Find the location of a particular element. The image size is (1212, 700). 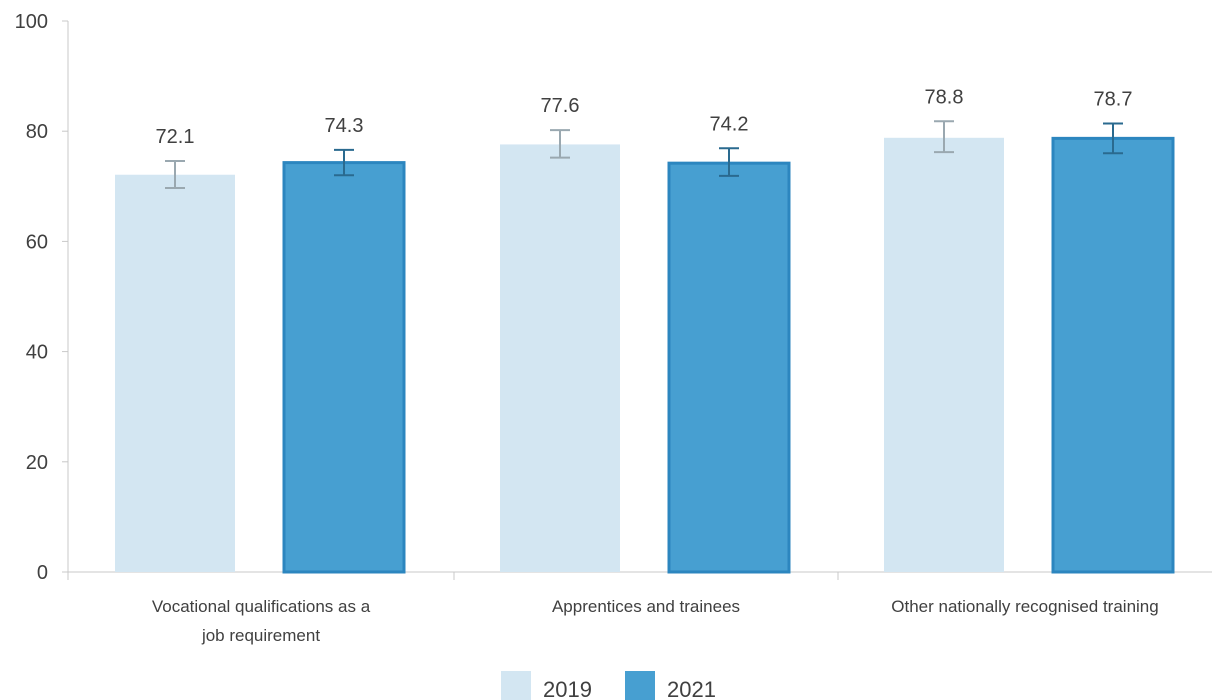

data-label-2021-0: 74.3 is located at coordinates (344, 126).